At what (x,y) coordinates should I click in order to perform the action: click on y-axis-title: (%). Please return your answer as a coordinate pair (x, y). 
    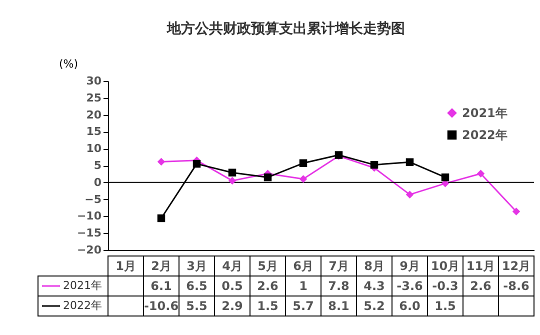
    Looking at the image, I should click on (68, 64).